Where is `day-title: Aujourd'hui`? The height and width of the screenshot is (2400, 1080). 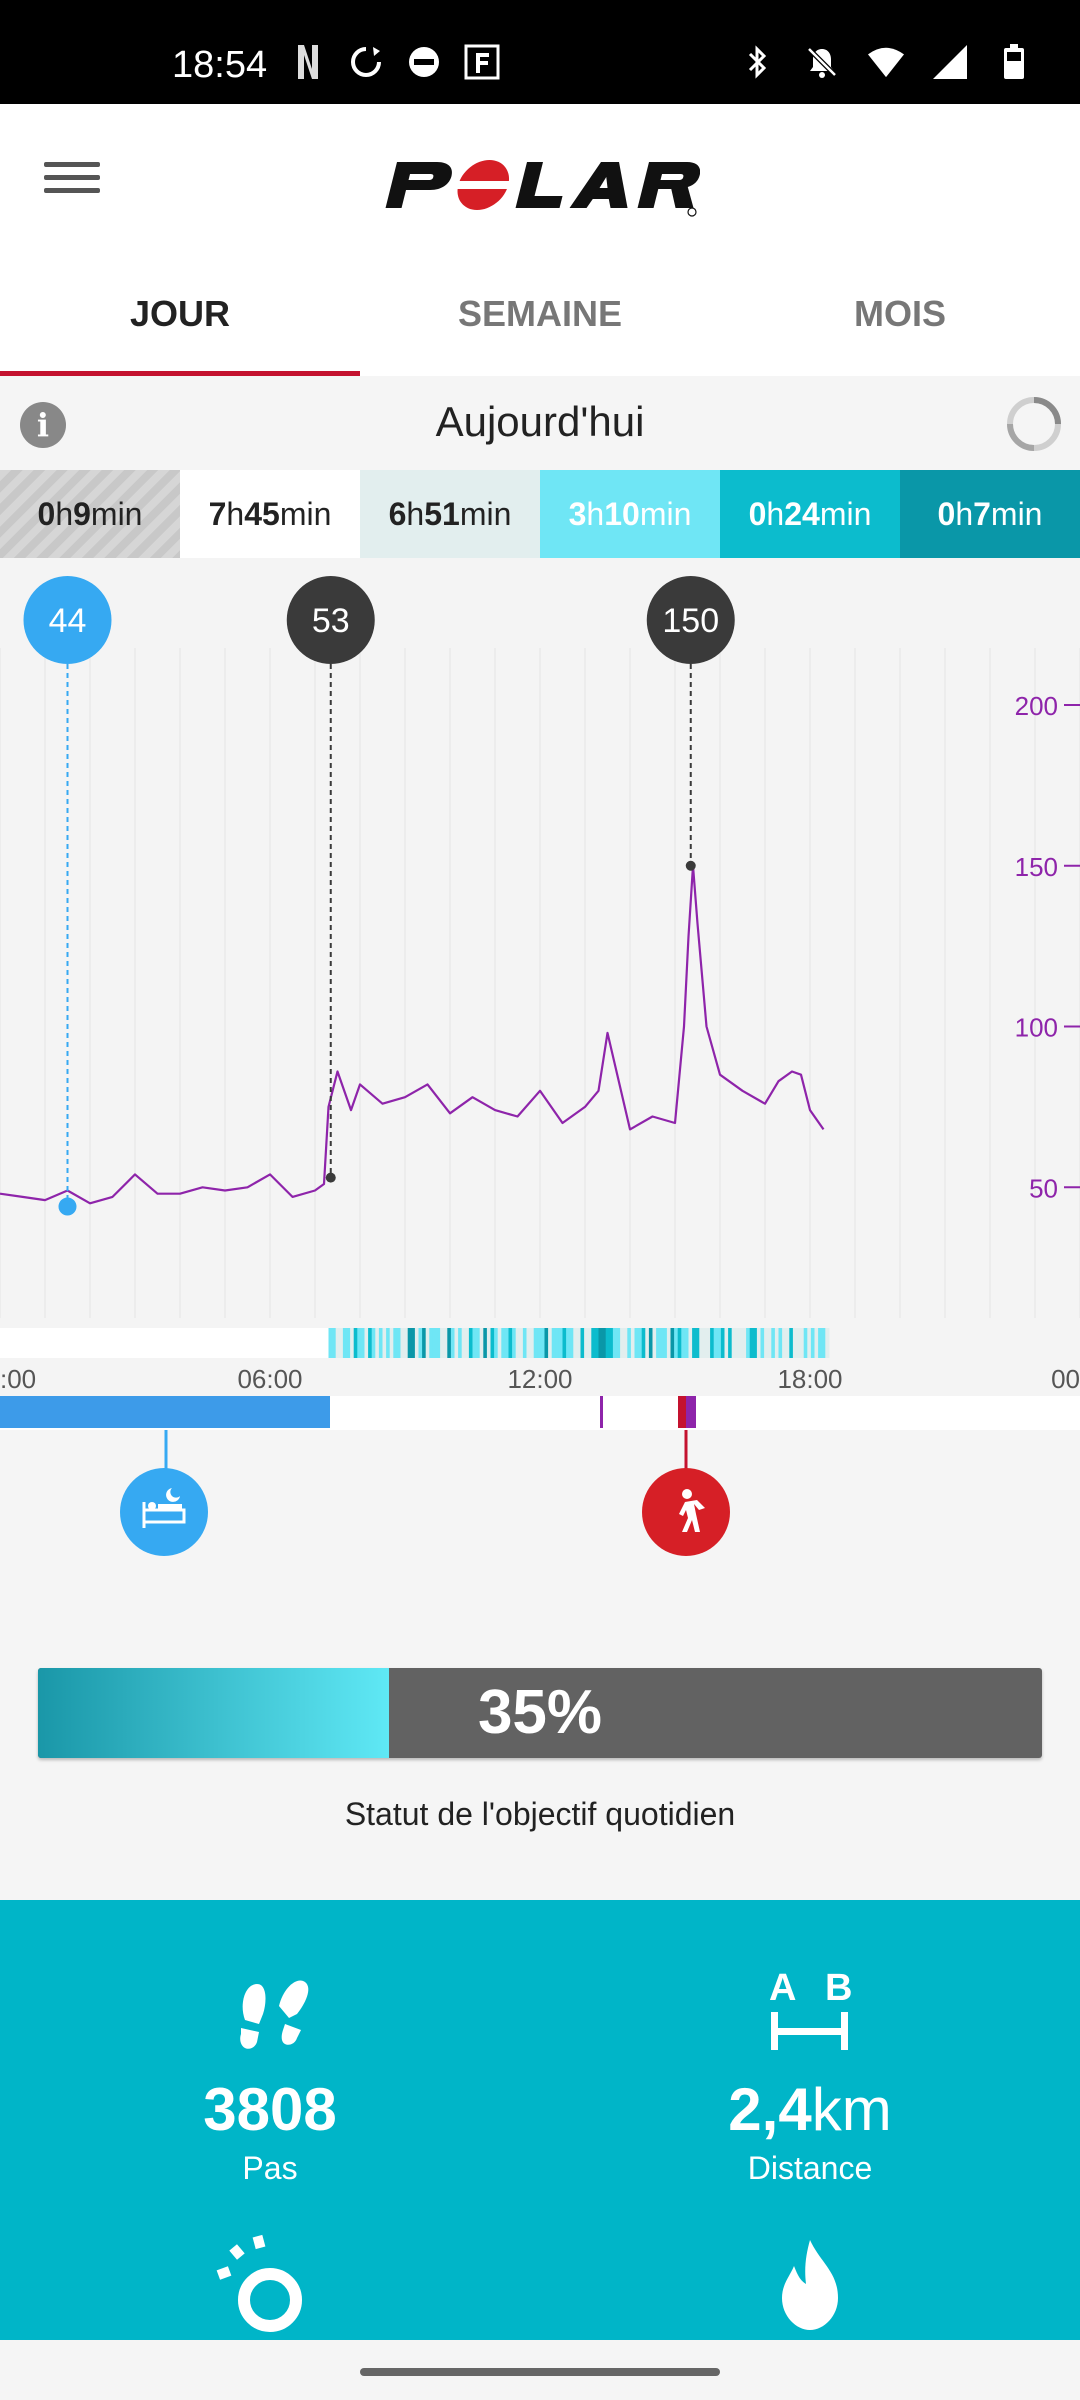 day-title: Aujourd'hui is located at coordinates (540, 421).